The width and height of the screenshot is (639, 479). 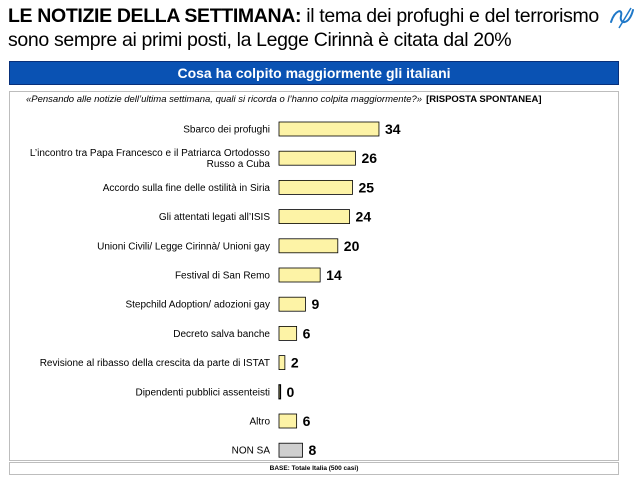 I want to click on category-label: NON SA, so click(x=251, y=451).